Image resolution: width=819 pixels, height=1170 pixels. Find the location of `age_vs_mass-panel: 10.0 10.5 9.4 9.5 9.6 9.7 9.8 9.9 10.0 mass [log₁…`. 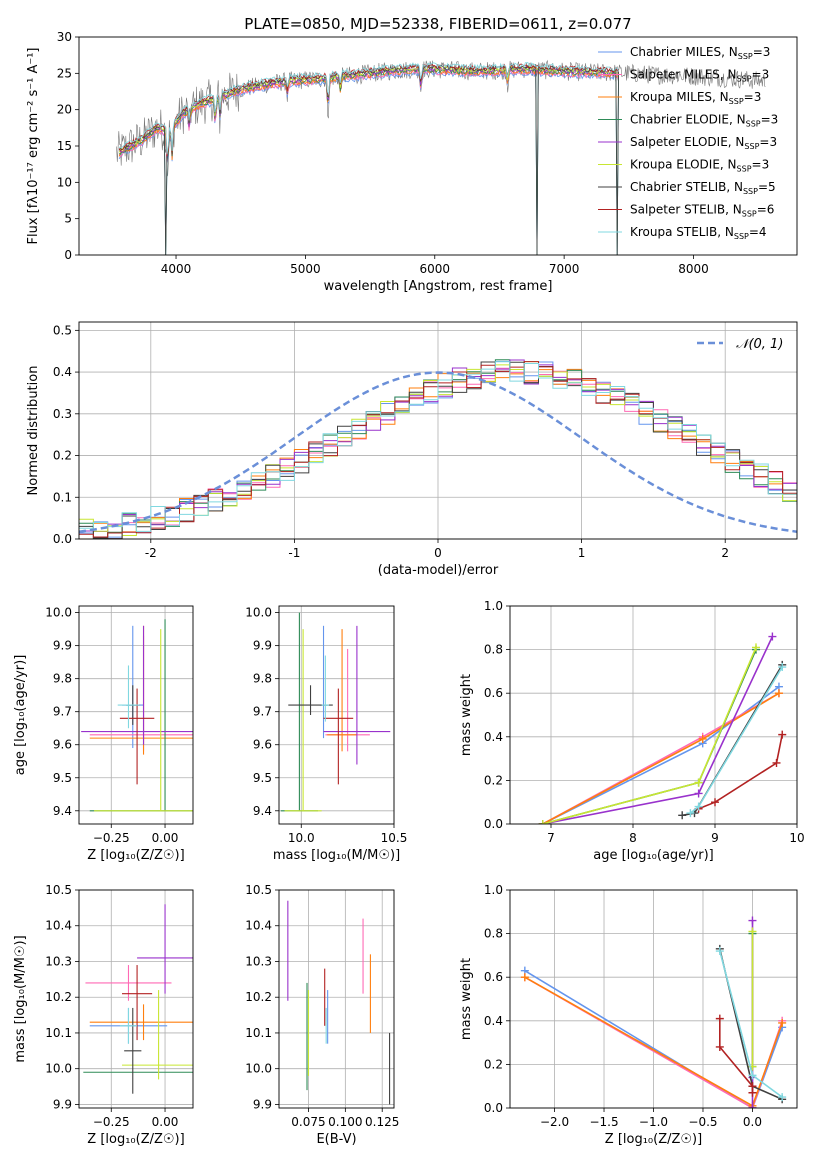

age_vs_mass-panel: 10.0 10.5 9.4 9.5 9.6 9.7 9.8 9.9 10.0 mass [log₁… is located at coordinates (326, 734).